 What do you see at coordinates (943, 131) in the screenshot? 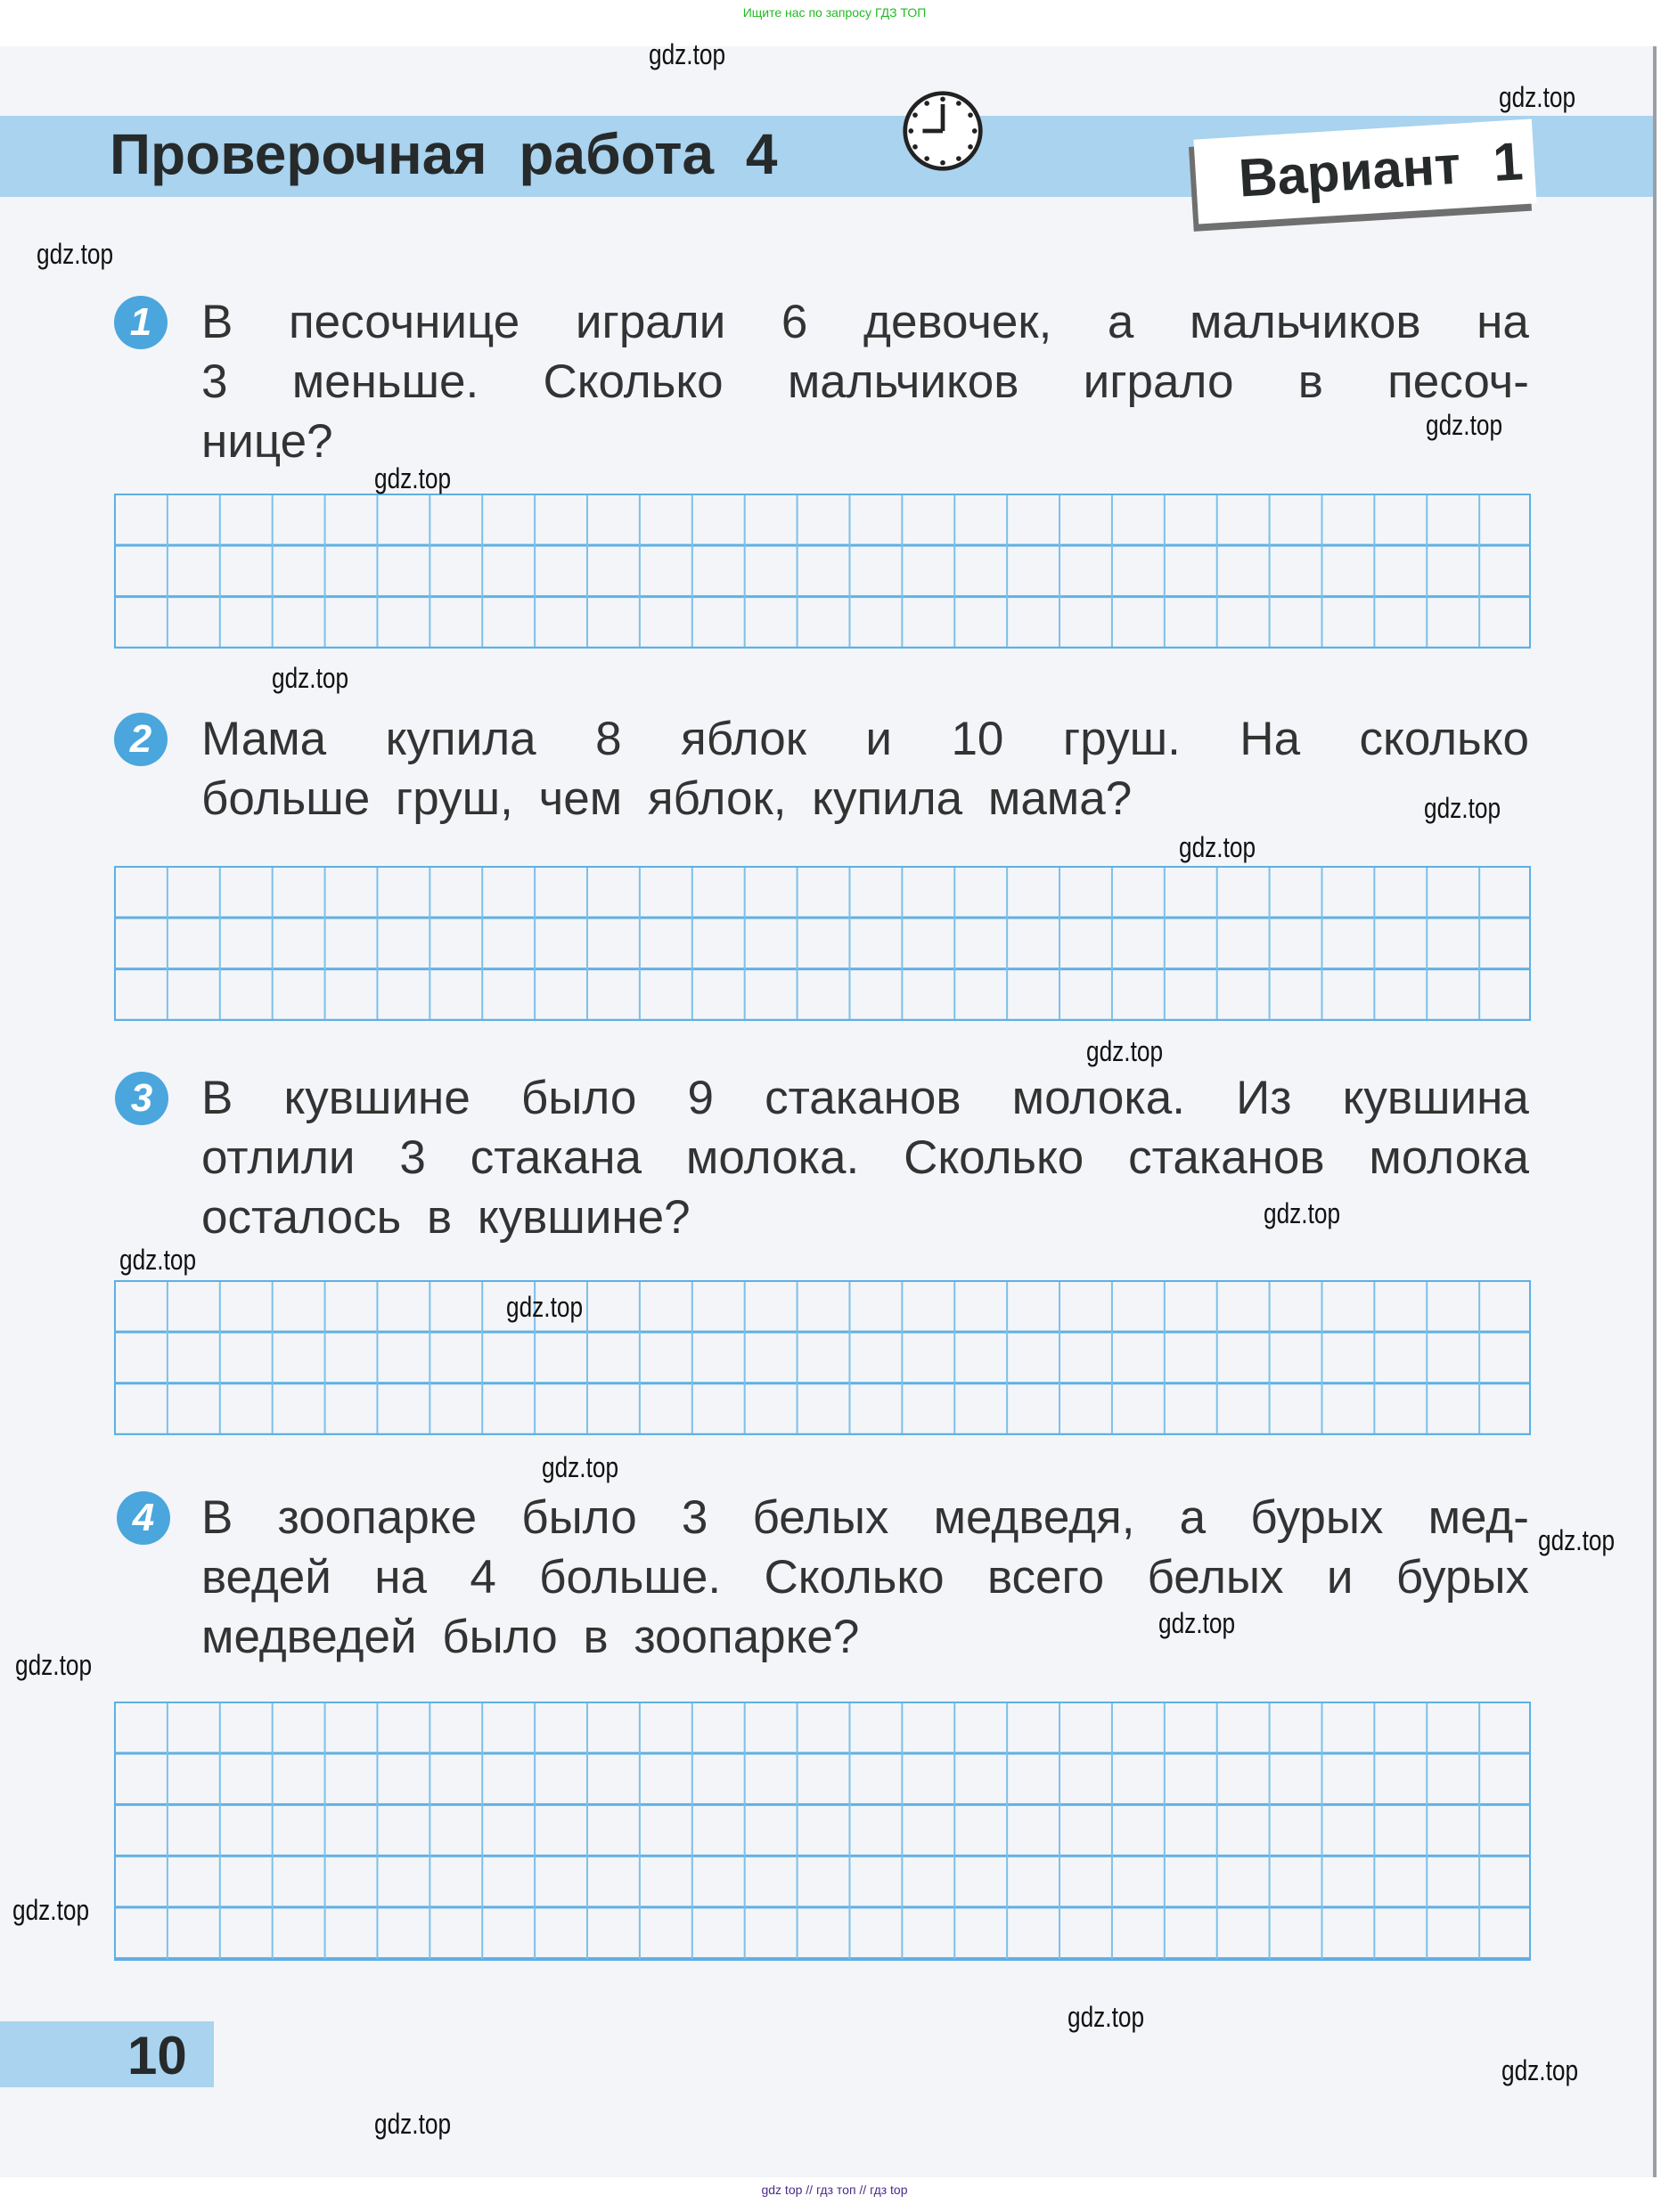
I see `clock-icon` at bounding box center [943, 131].